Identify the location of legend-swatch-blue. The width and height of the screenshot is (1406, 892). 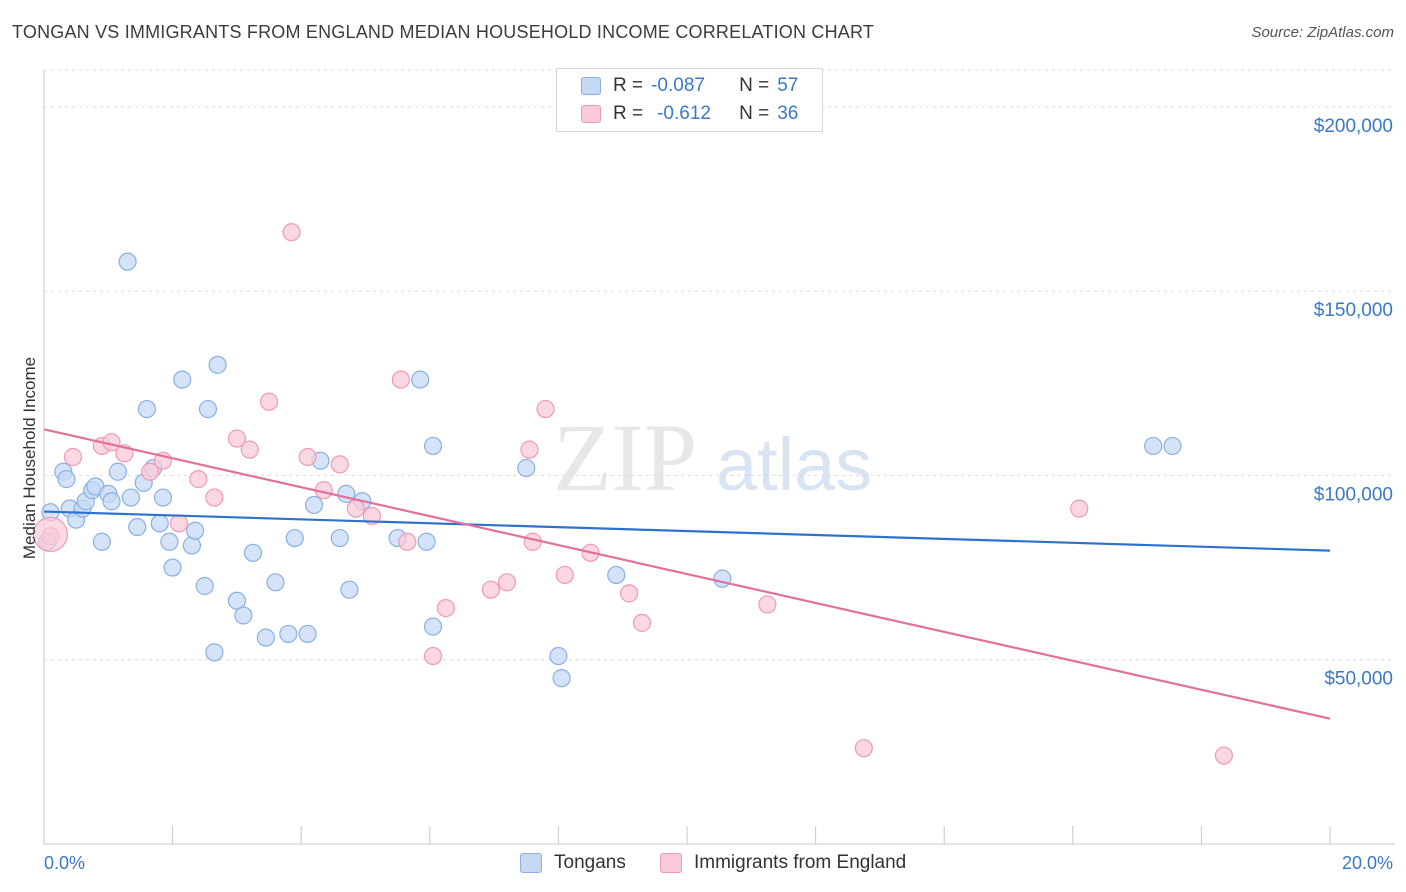
(591, 86).